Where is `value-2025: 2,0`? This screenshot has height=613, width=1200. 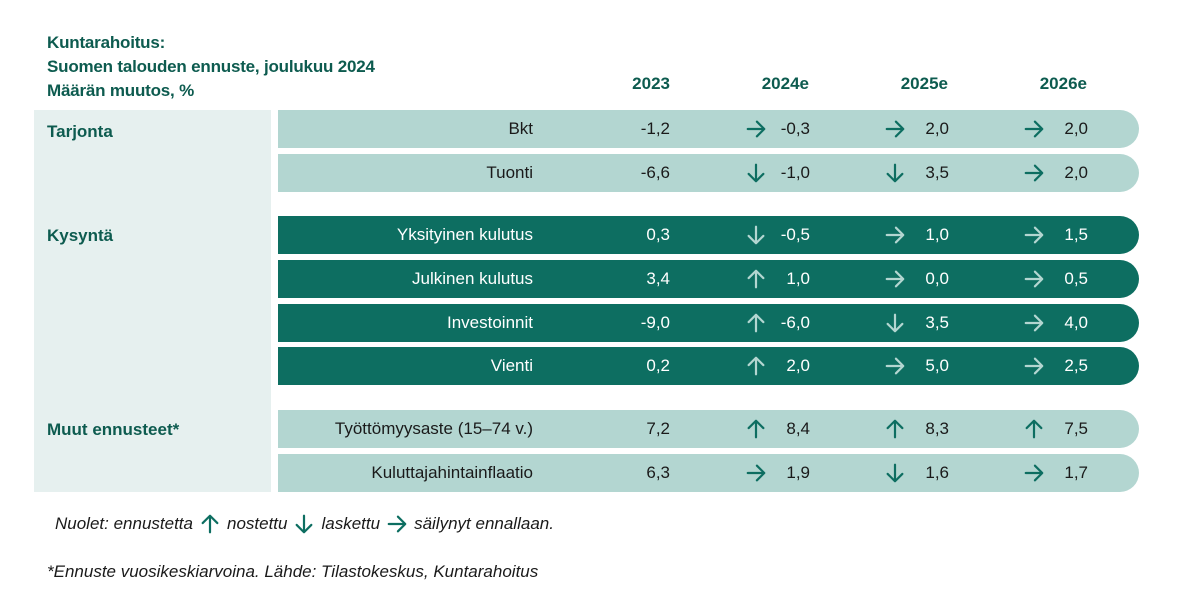
value-2025: 2,0 is located at coordinates (937, 128).